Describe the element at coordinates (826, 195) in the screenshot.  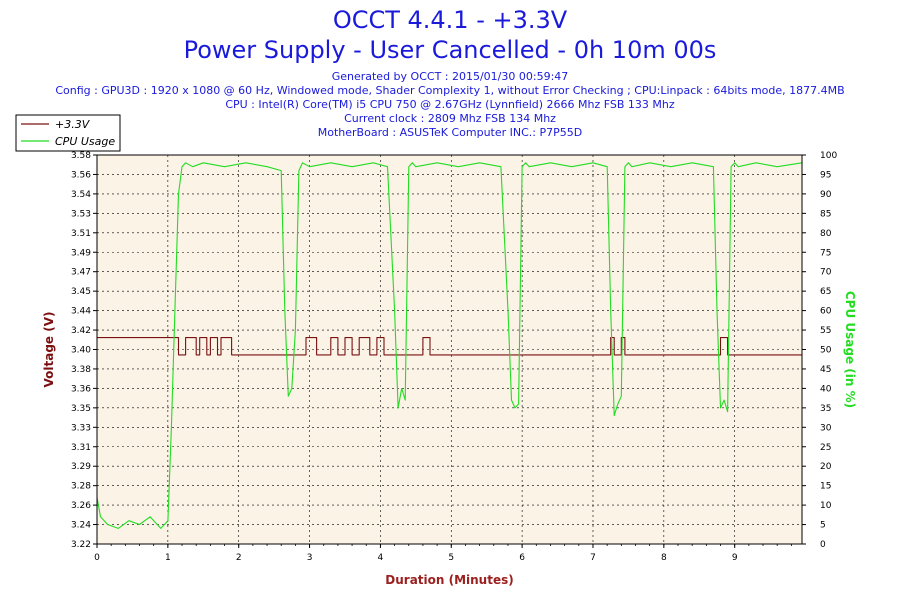
I see `y-right-tick-label: 90` at that location.